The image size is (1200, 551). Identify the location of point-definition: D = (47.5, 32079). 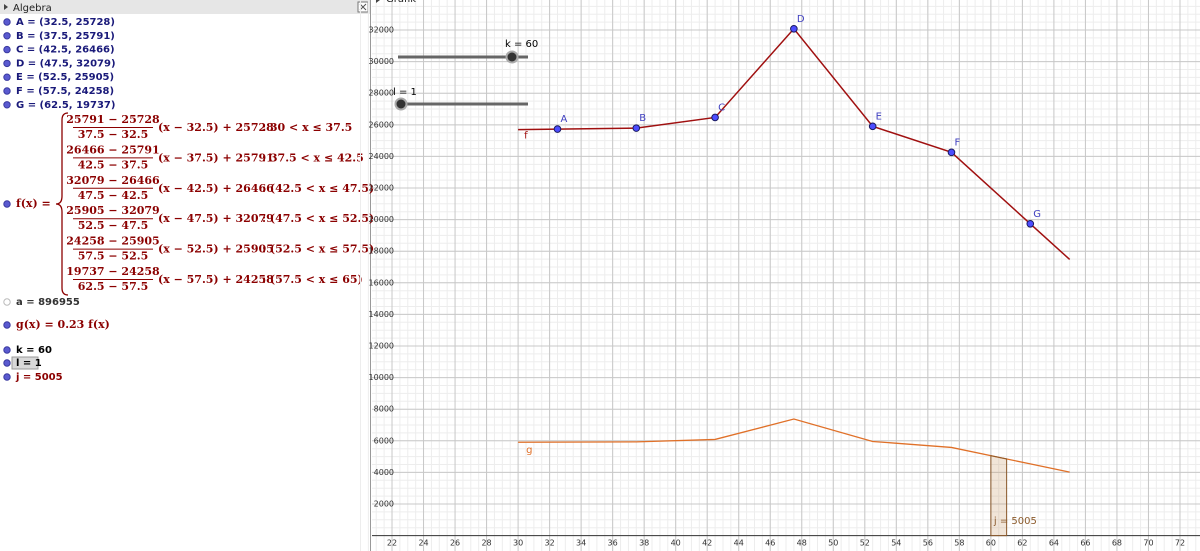
(66, 63).